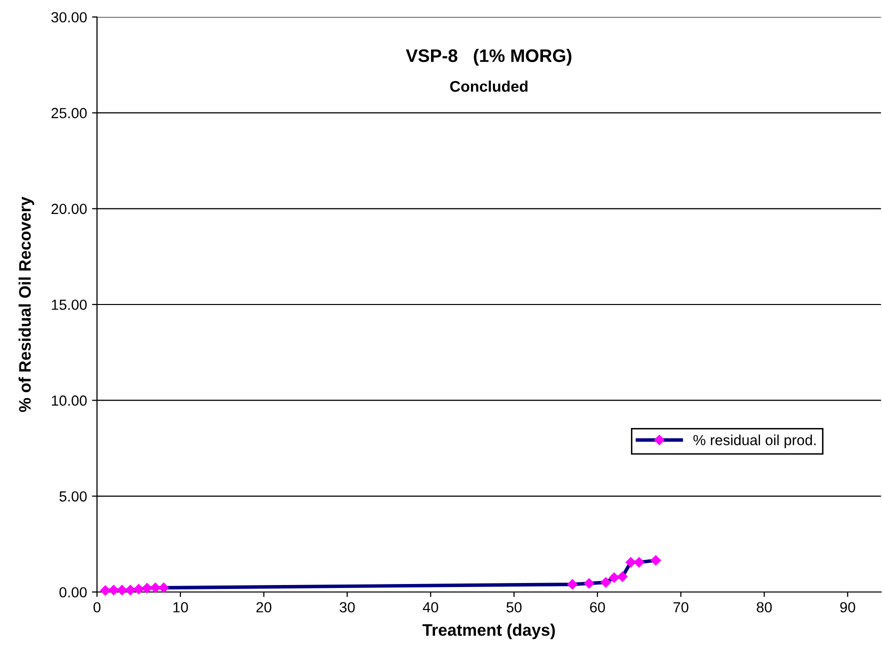 This screenshot has width=882, height=663. I want to click on legend-label: % residual oil prod., so click(754, 441).